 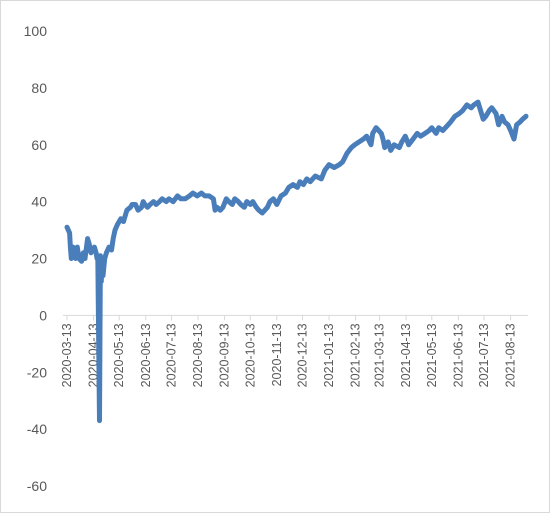 What do you see at coordinates (146, 355) in the screenshot?
I see `x-tick-label: 2020-06-13` at bounding box center [146, 355].